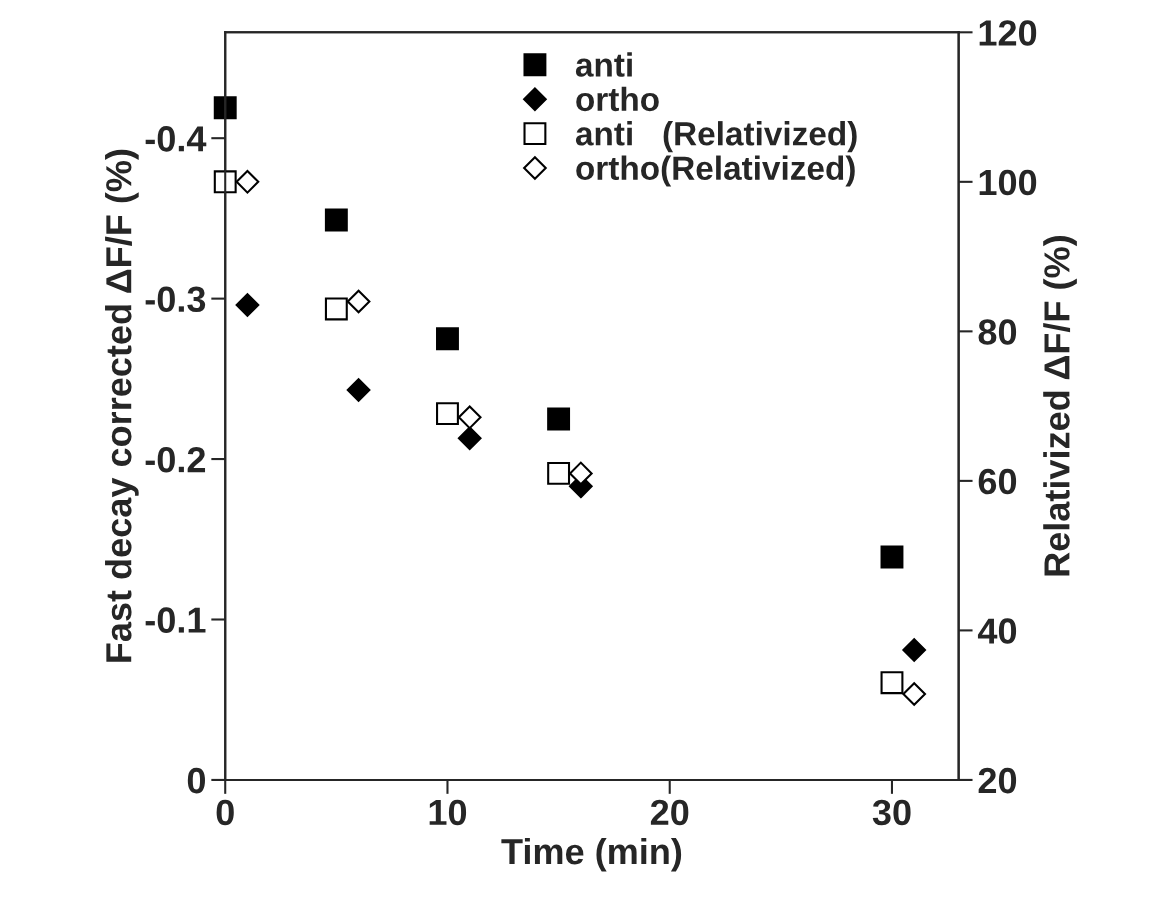  Describe the element at coordinates (997, 481) in the screenshot. I see `y2-tick-label: 60` at that location.